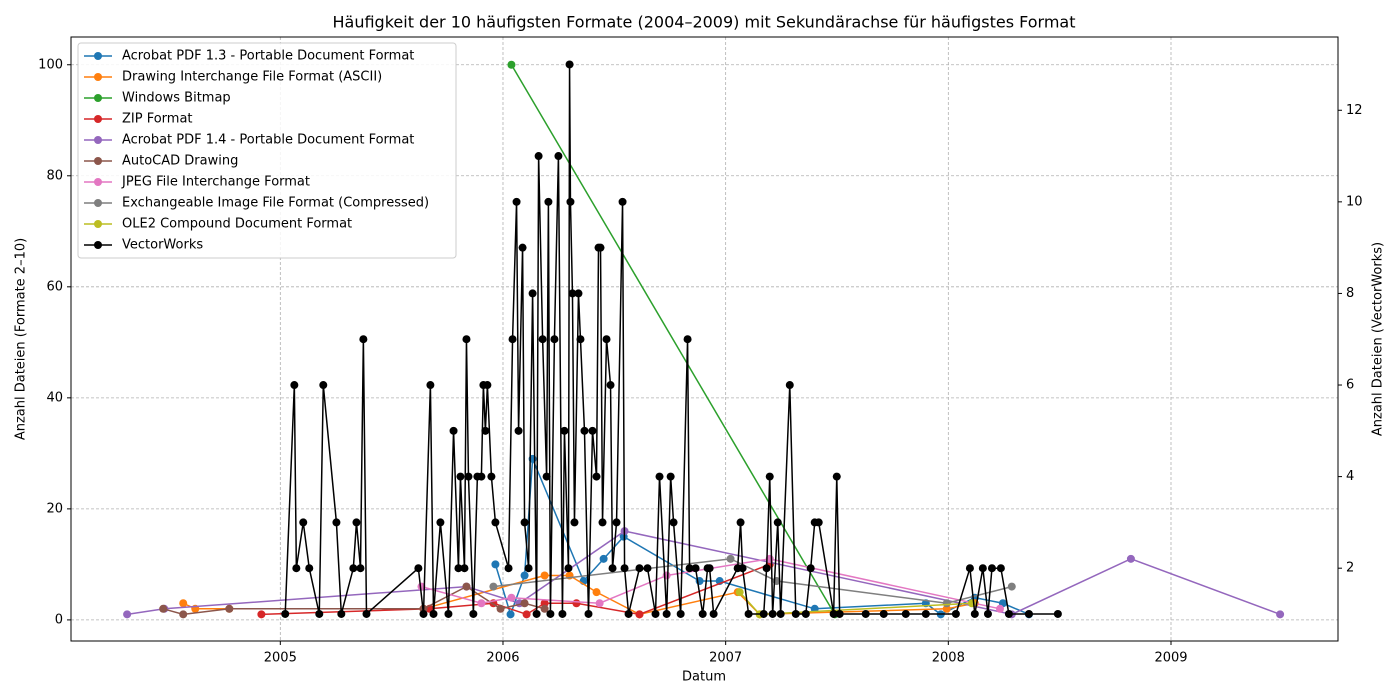  Describe the element at coordinates (725, 658) in the screenshot. I see `x-tick-label: 2007` at that location.